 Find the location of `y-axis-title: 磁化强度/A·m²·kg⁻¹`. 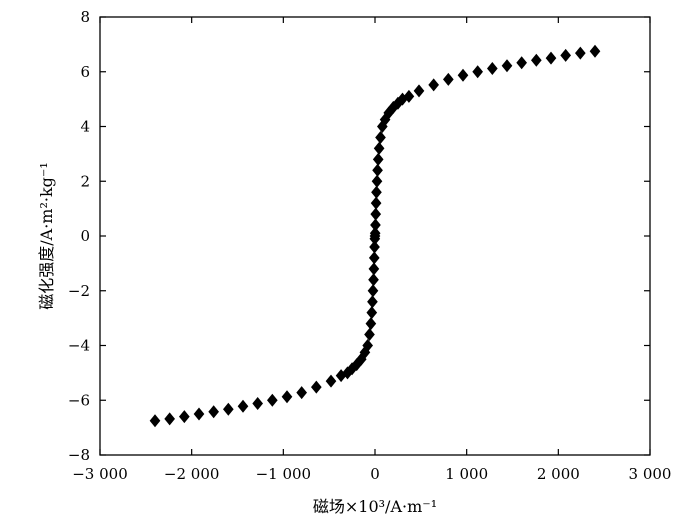

y-axis-title: 磁化强度/A·m²·kg⁻¹ is located at coordinates (46, 236).